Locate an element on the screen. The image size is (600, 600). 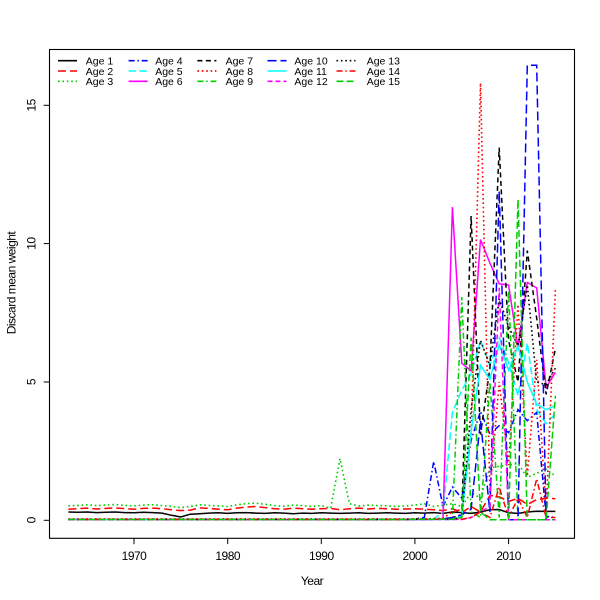
svg-text: Age 5 is located at coordinates (169, 72).